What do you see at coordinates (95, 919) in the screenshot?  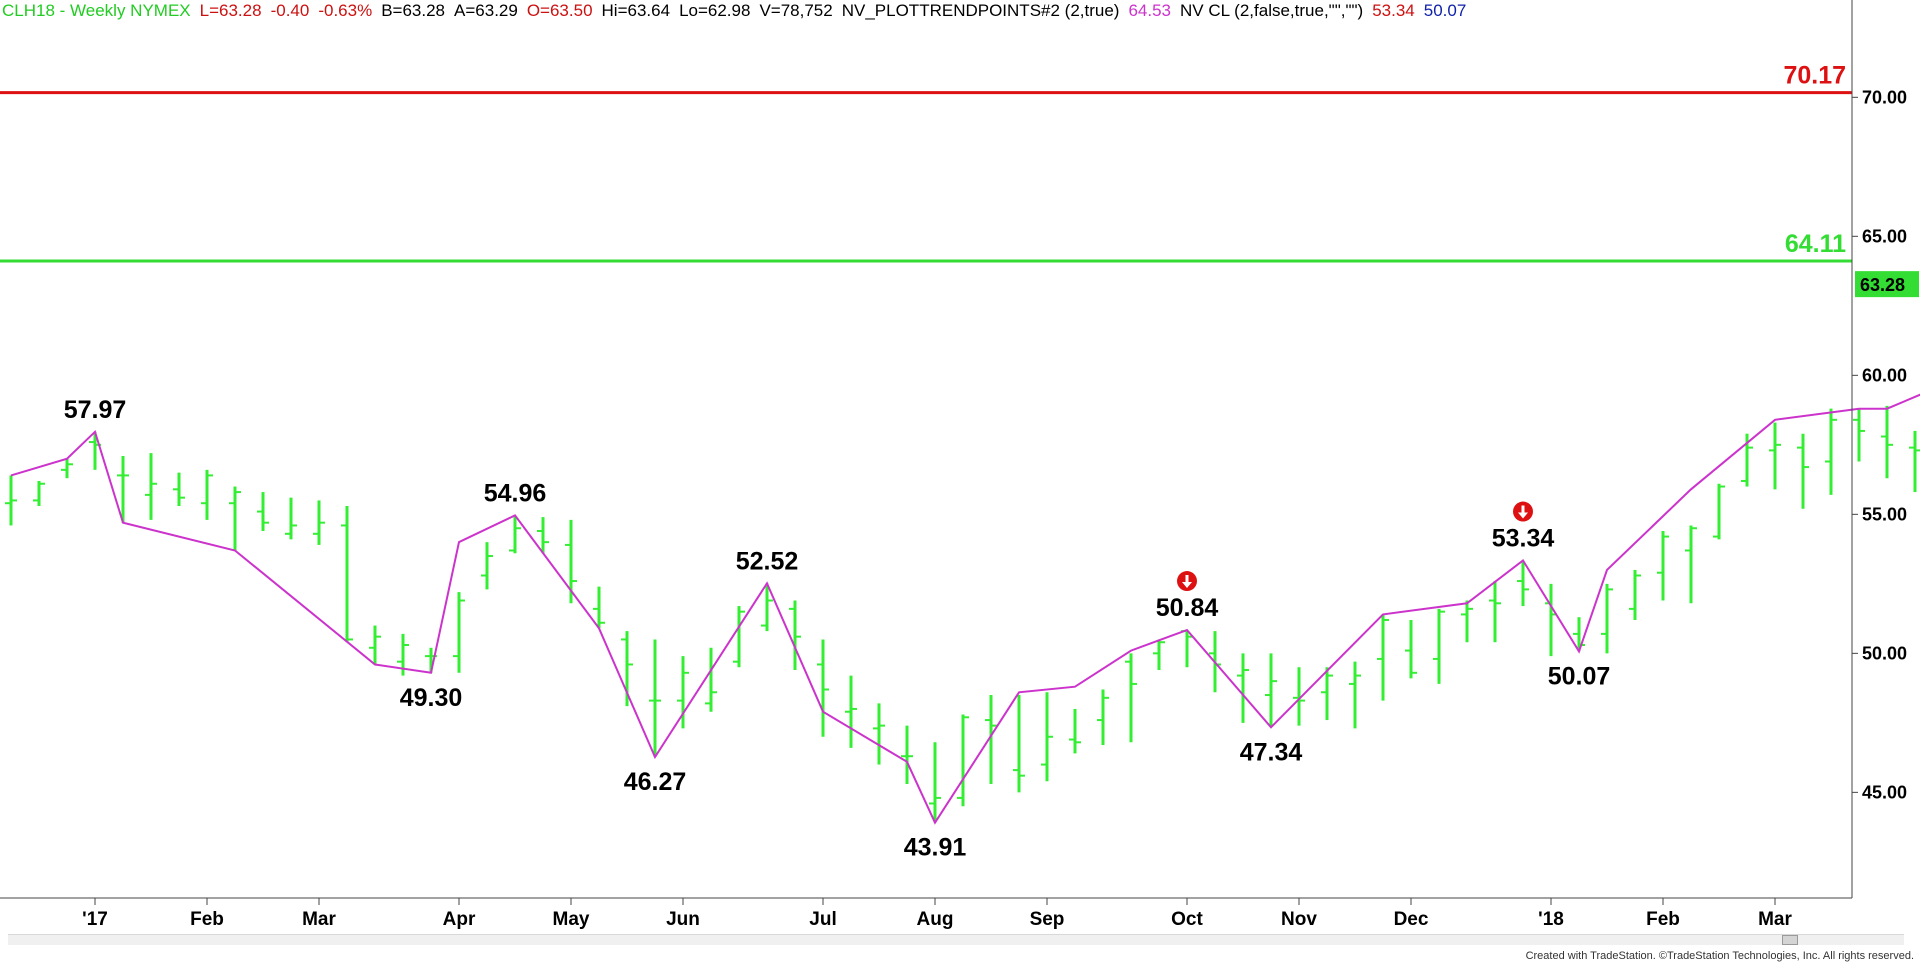 I see `x-tick-label: '17` at bounding box center [95, 919].